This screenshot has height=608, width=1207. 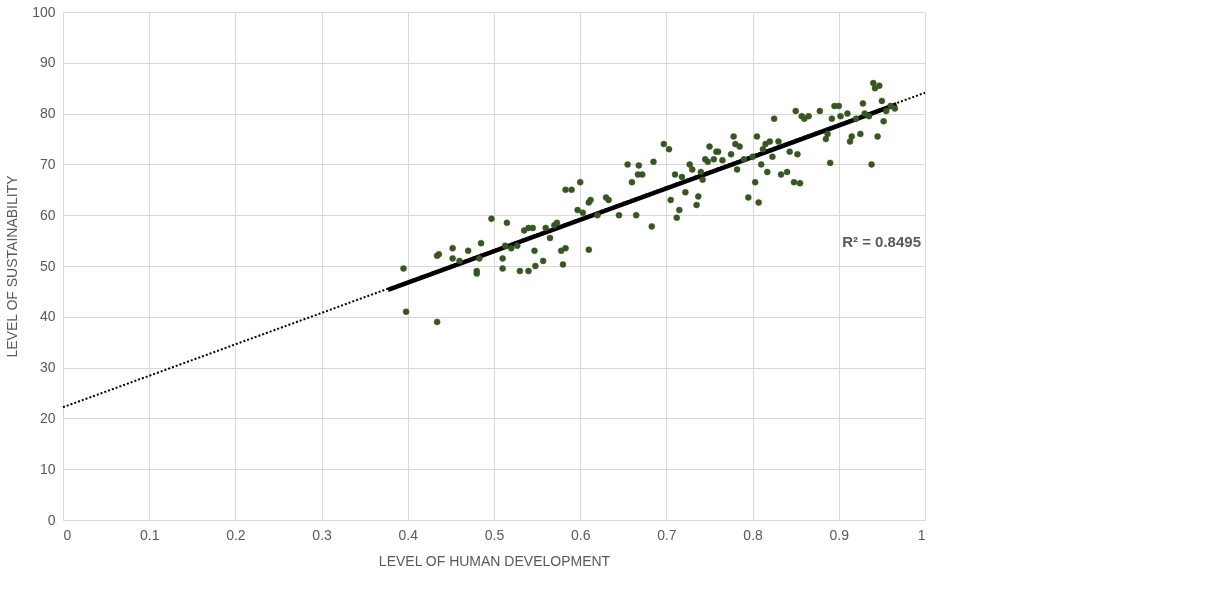 What do you see at coordinates (44, 11) in the screenshot?
I see `y-tick-label: 100` at bounding box center [44, 11].